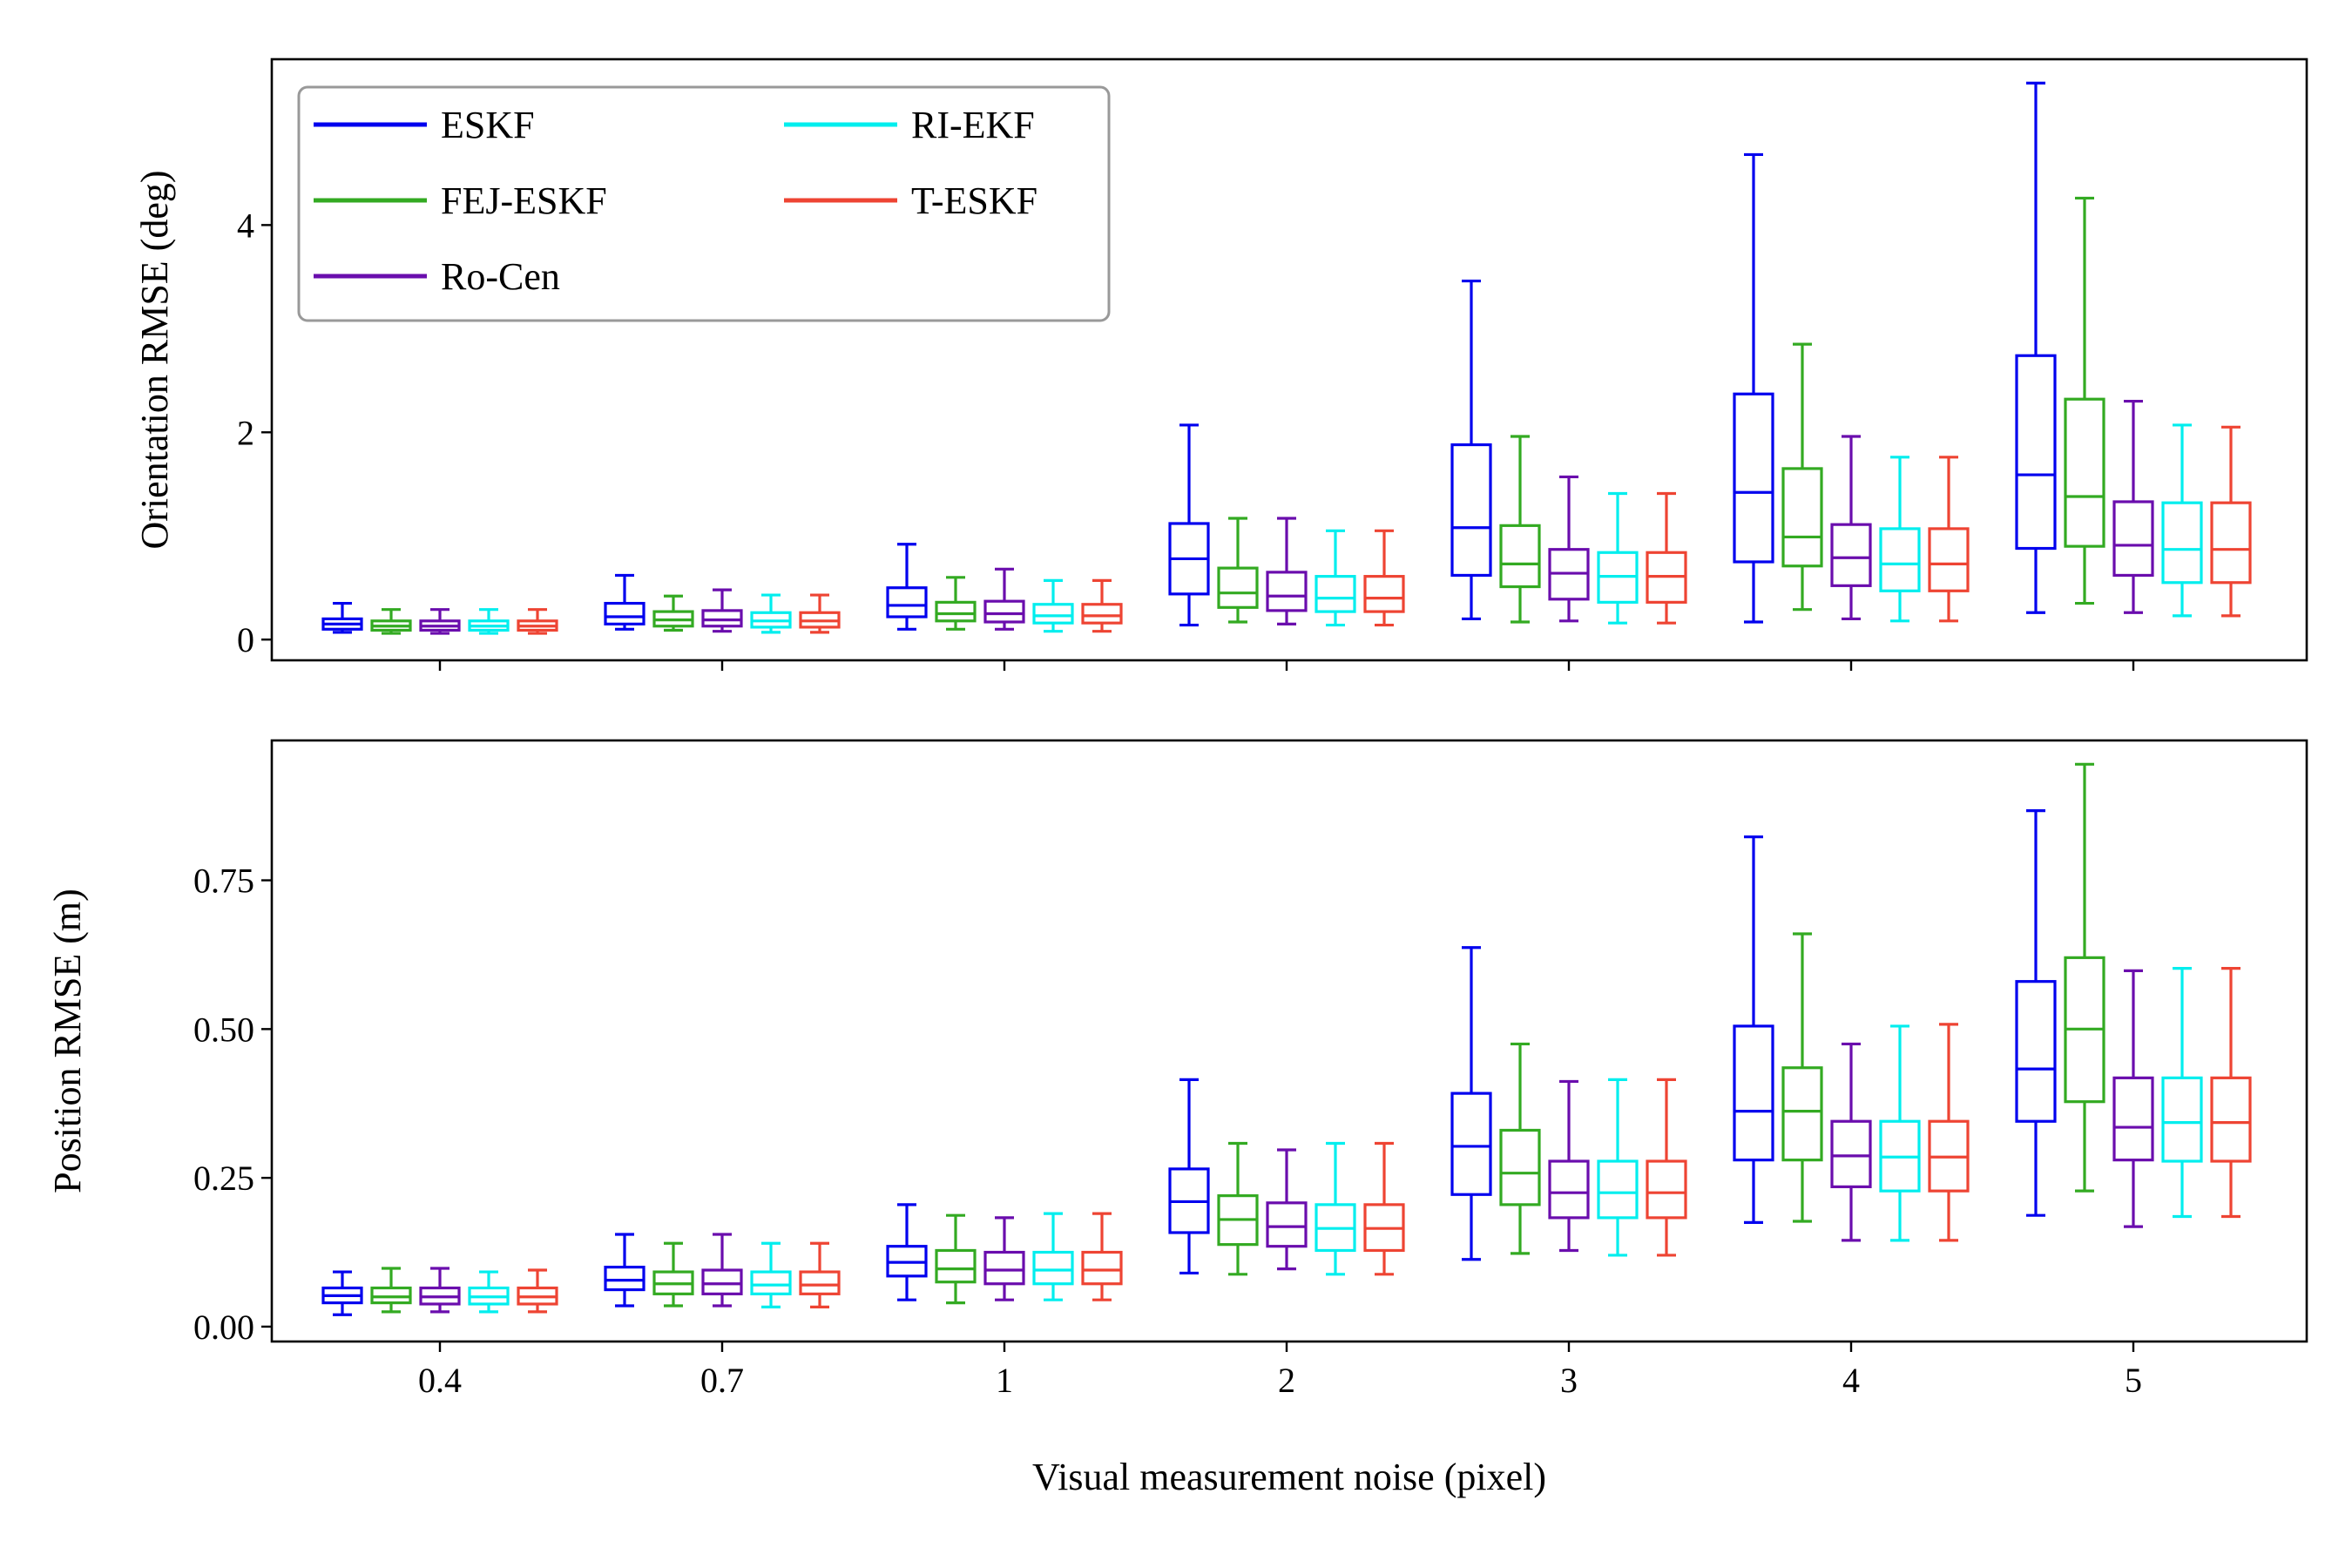  What do you see at coordinates (154, 359) in the screenshot?
I see `orientation-y-axis-title: Orientation RMSE (deg)` at bounding box center [154, 359].